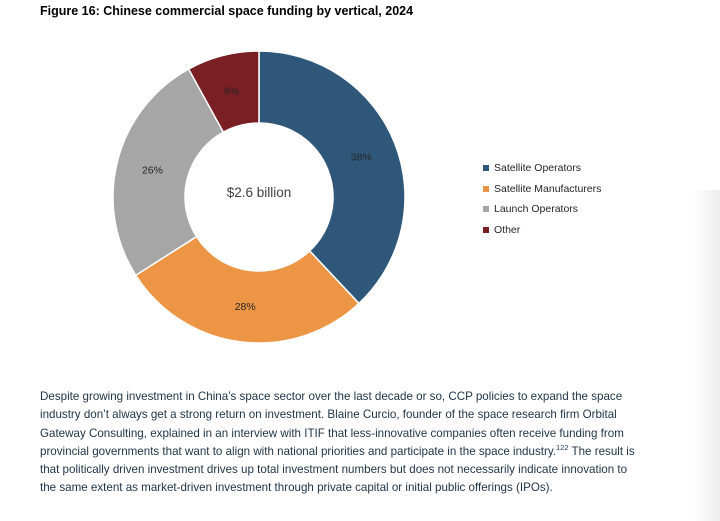  Describe the element at coordinates (507, 229) in the screenshot. I see `legend-label: Other` at that location.